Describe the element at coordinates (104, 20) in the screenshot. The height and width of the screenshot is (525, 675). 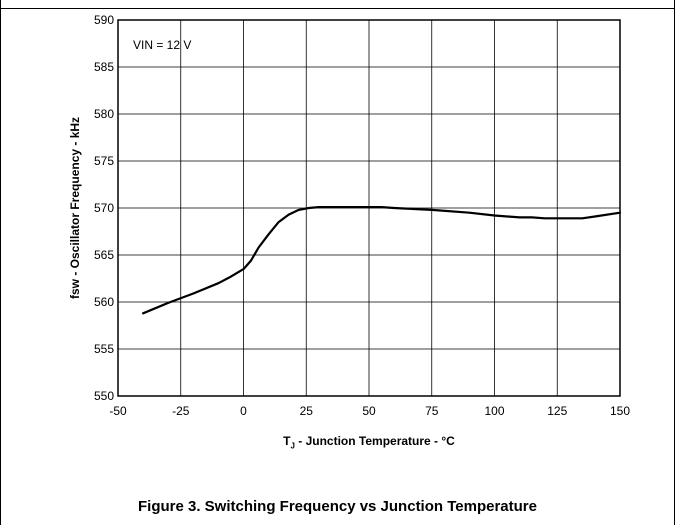
I see `y-tick-label: 590` at that location.